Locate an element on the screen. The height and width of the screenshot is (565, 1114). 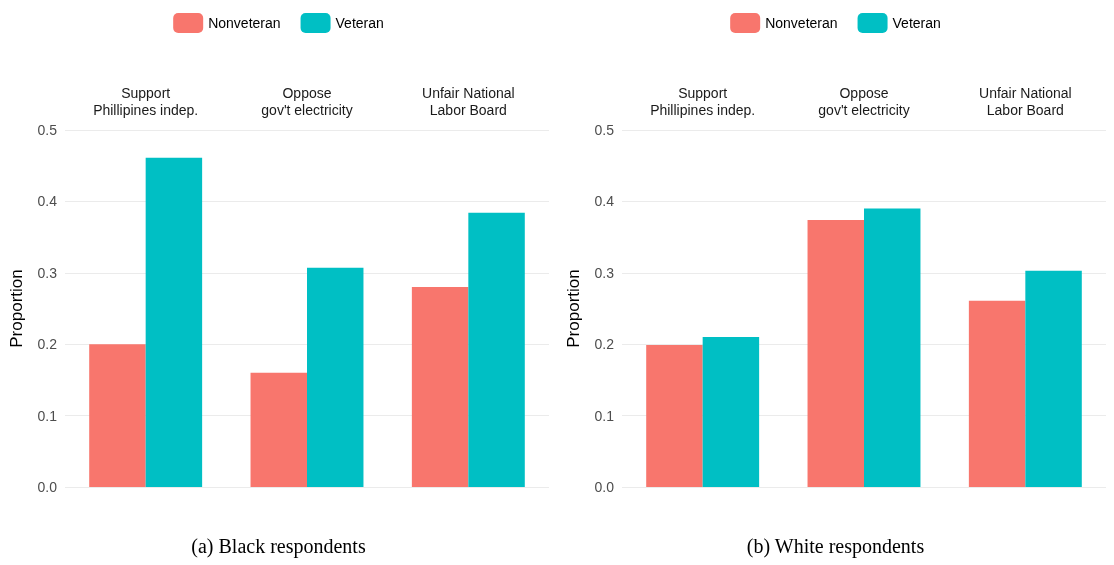
text: (a) Black respondents is located at coordinates (278, 546).